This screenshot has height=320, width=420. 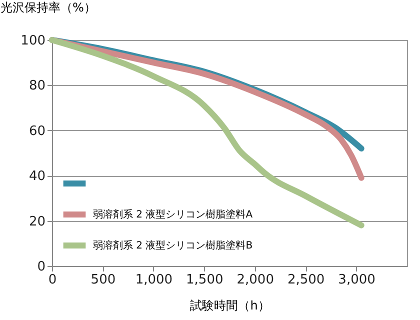 I want to click on y-tick-label: 0, so click(x=41, y=267).